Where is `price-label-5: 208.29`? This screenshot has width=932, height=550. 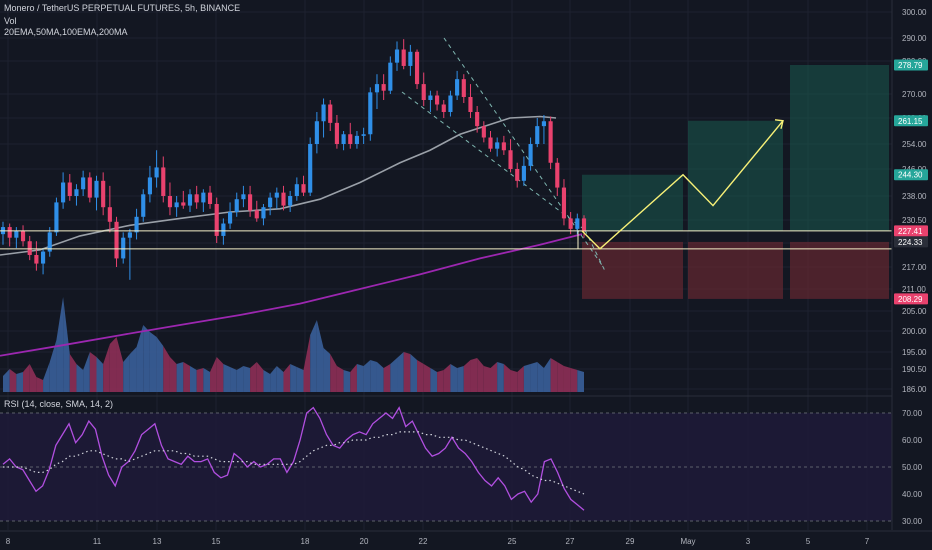 price-label-5: 208.29 is located at coordinates (910, 299).